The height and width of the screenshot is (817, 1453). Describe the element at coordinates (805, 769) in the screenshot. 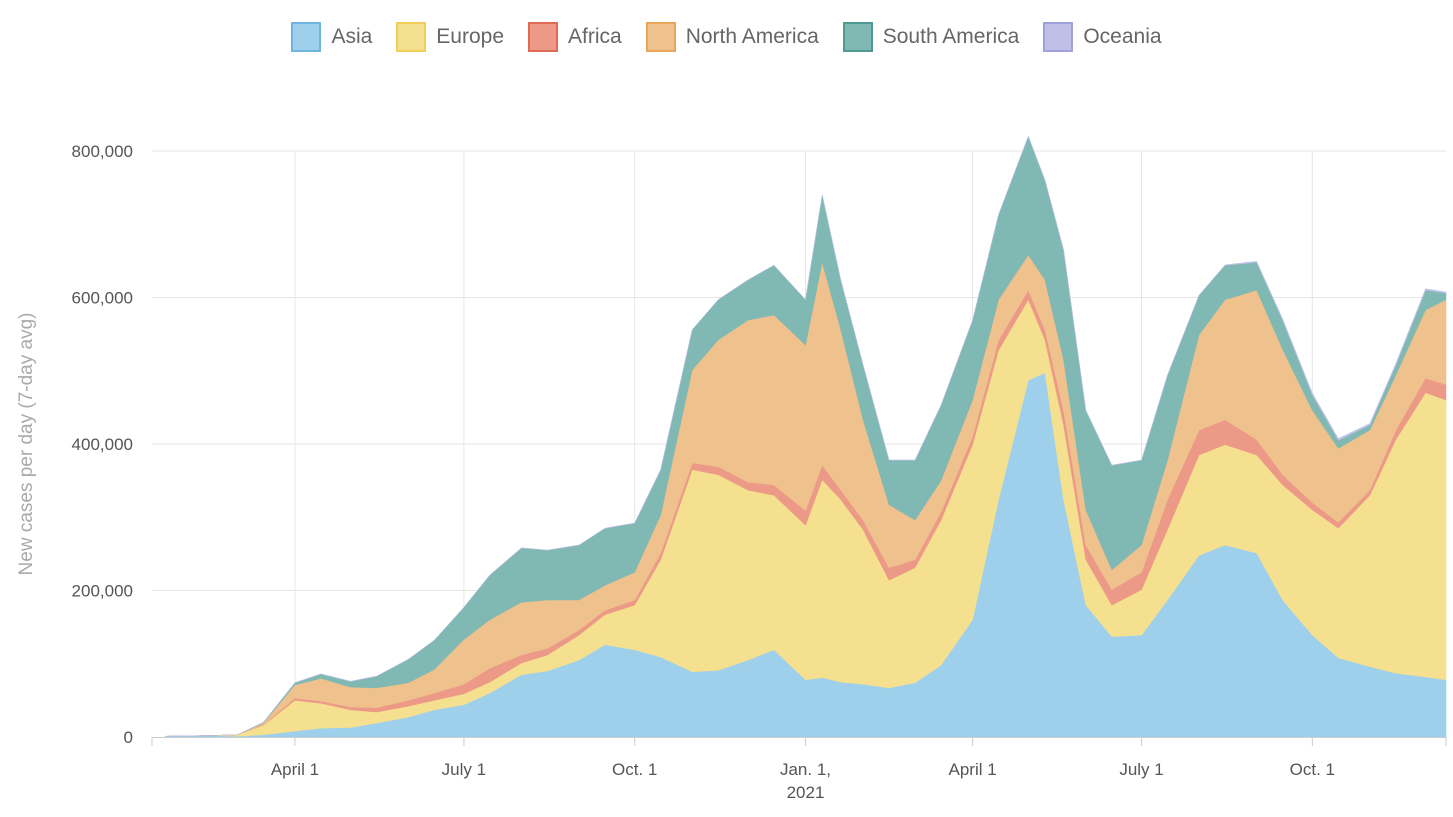

I see `x-tick-label: Jan. 1,` at that location.